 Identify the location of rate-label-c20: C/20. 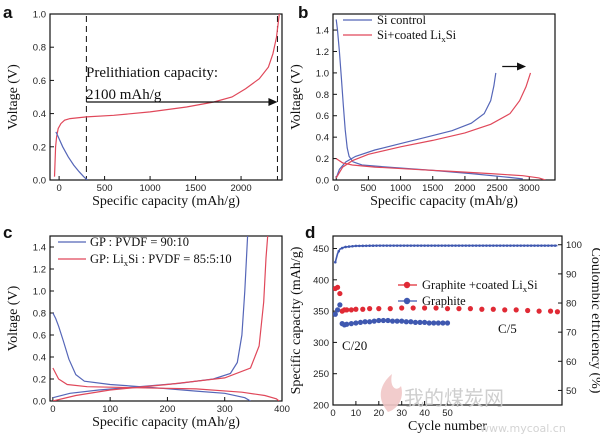
(354, 345).